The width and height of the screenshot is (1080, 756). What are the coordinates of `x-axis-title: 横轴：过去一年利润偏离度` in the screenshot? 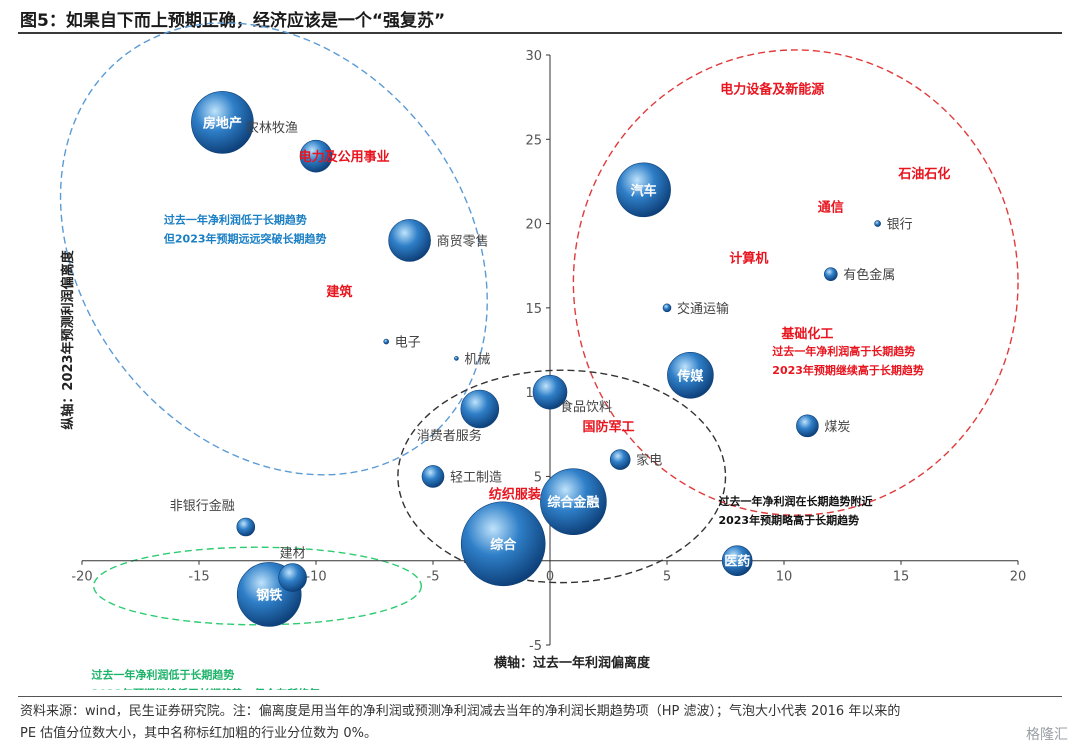 It's located at (572, 663).